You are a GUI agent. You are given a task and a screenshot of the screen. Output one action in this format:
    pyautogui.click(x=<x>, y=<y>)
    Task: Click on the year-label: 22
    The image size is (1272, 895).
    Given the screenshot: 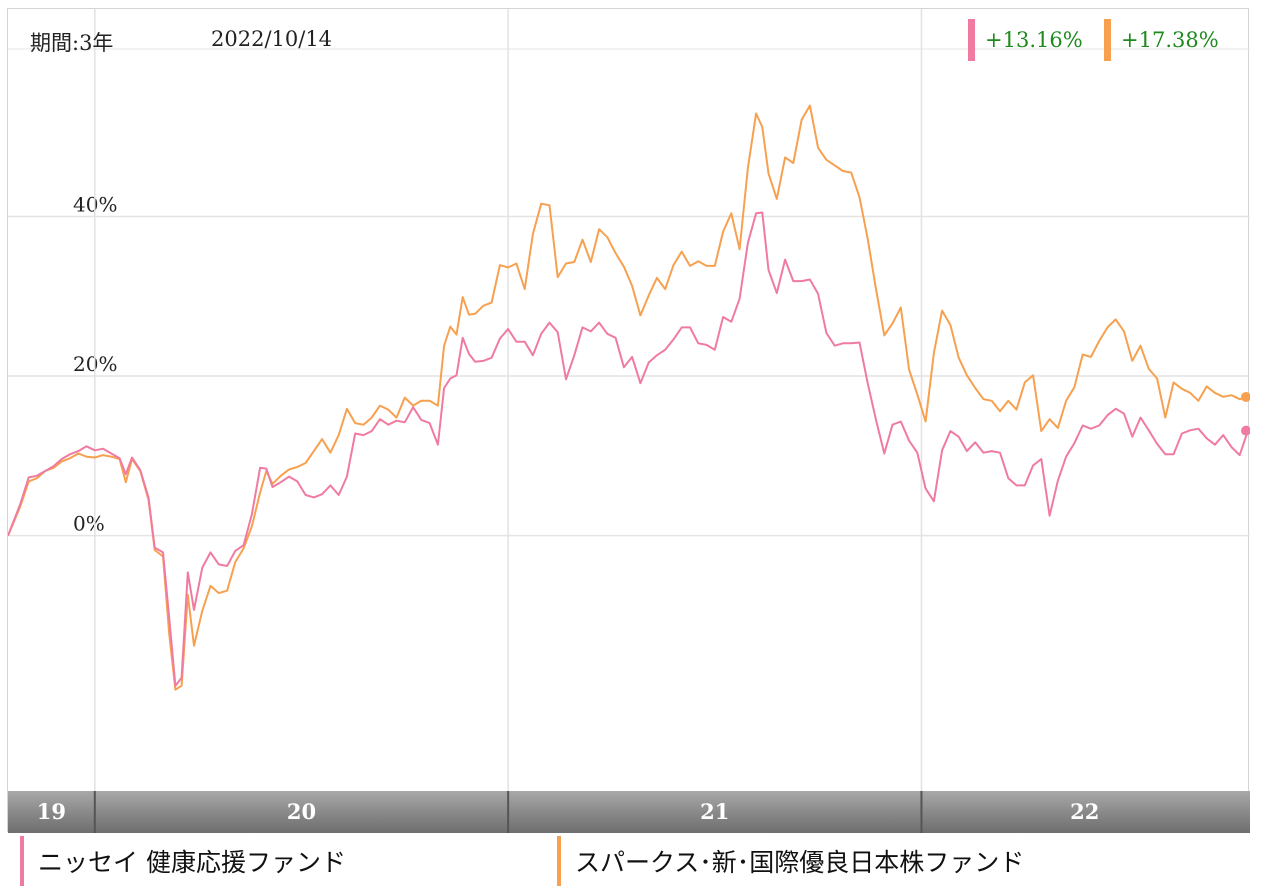 What is the action you would take?
    pyautogui.click(x=1084, y=811)
    